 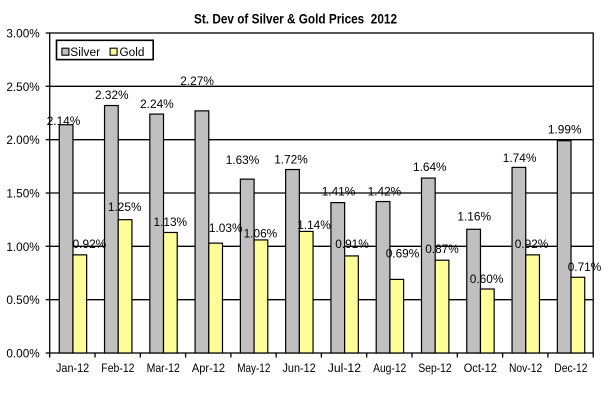 I want to click on svg-text: 1.14%, so click(x=314, y=225).